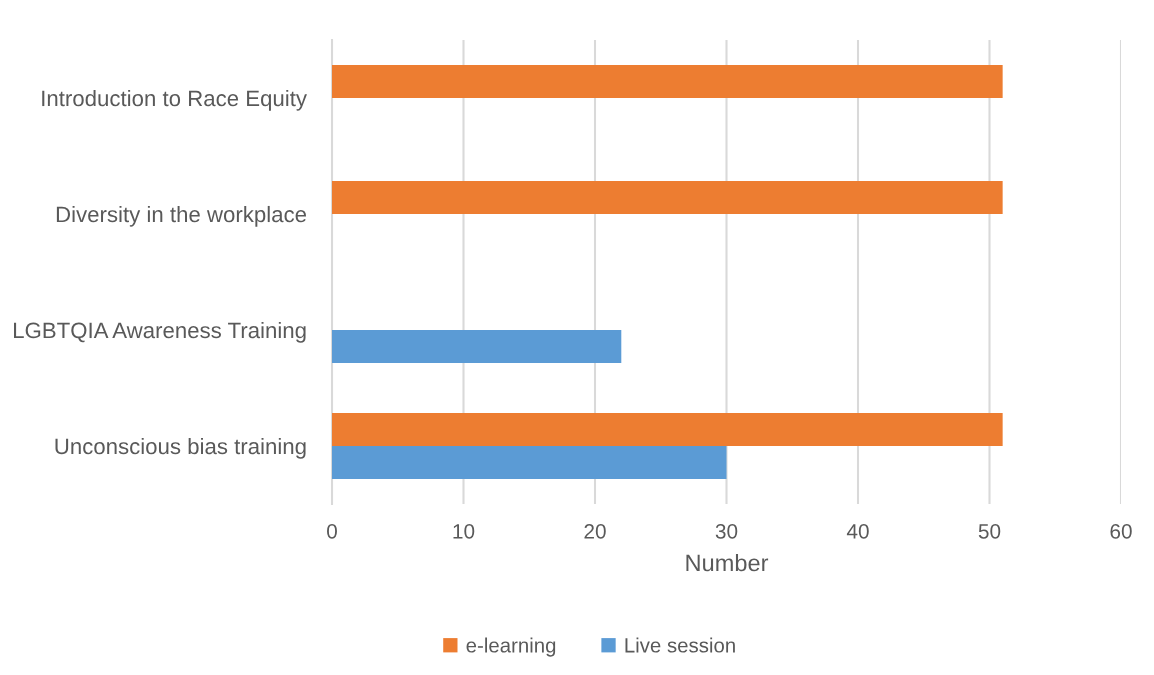 The width and height of the screenshot is (1154, 675). I want to click on y-tick-label: Unconscious bias training, so click(180, 448).